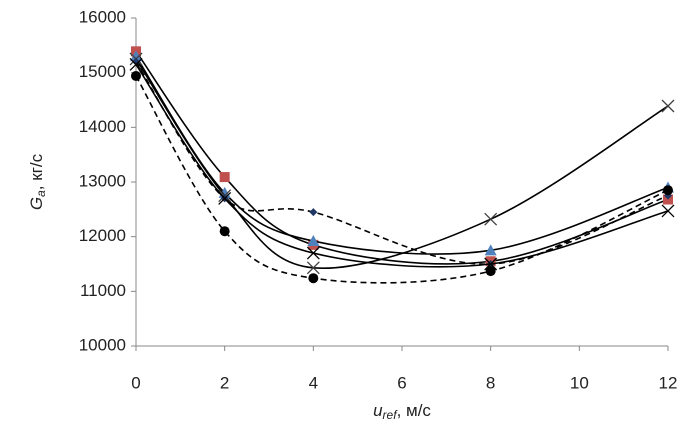 Image resolution: width=678 pixels, height=437 pixels. I want to click on x-tick-label: 8, so click(490, 382).